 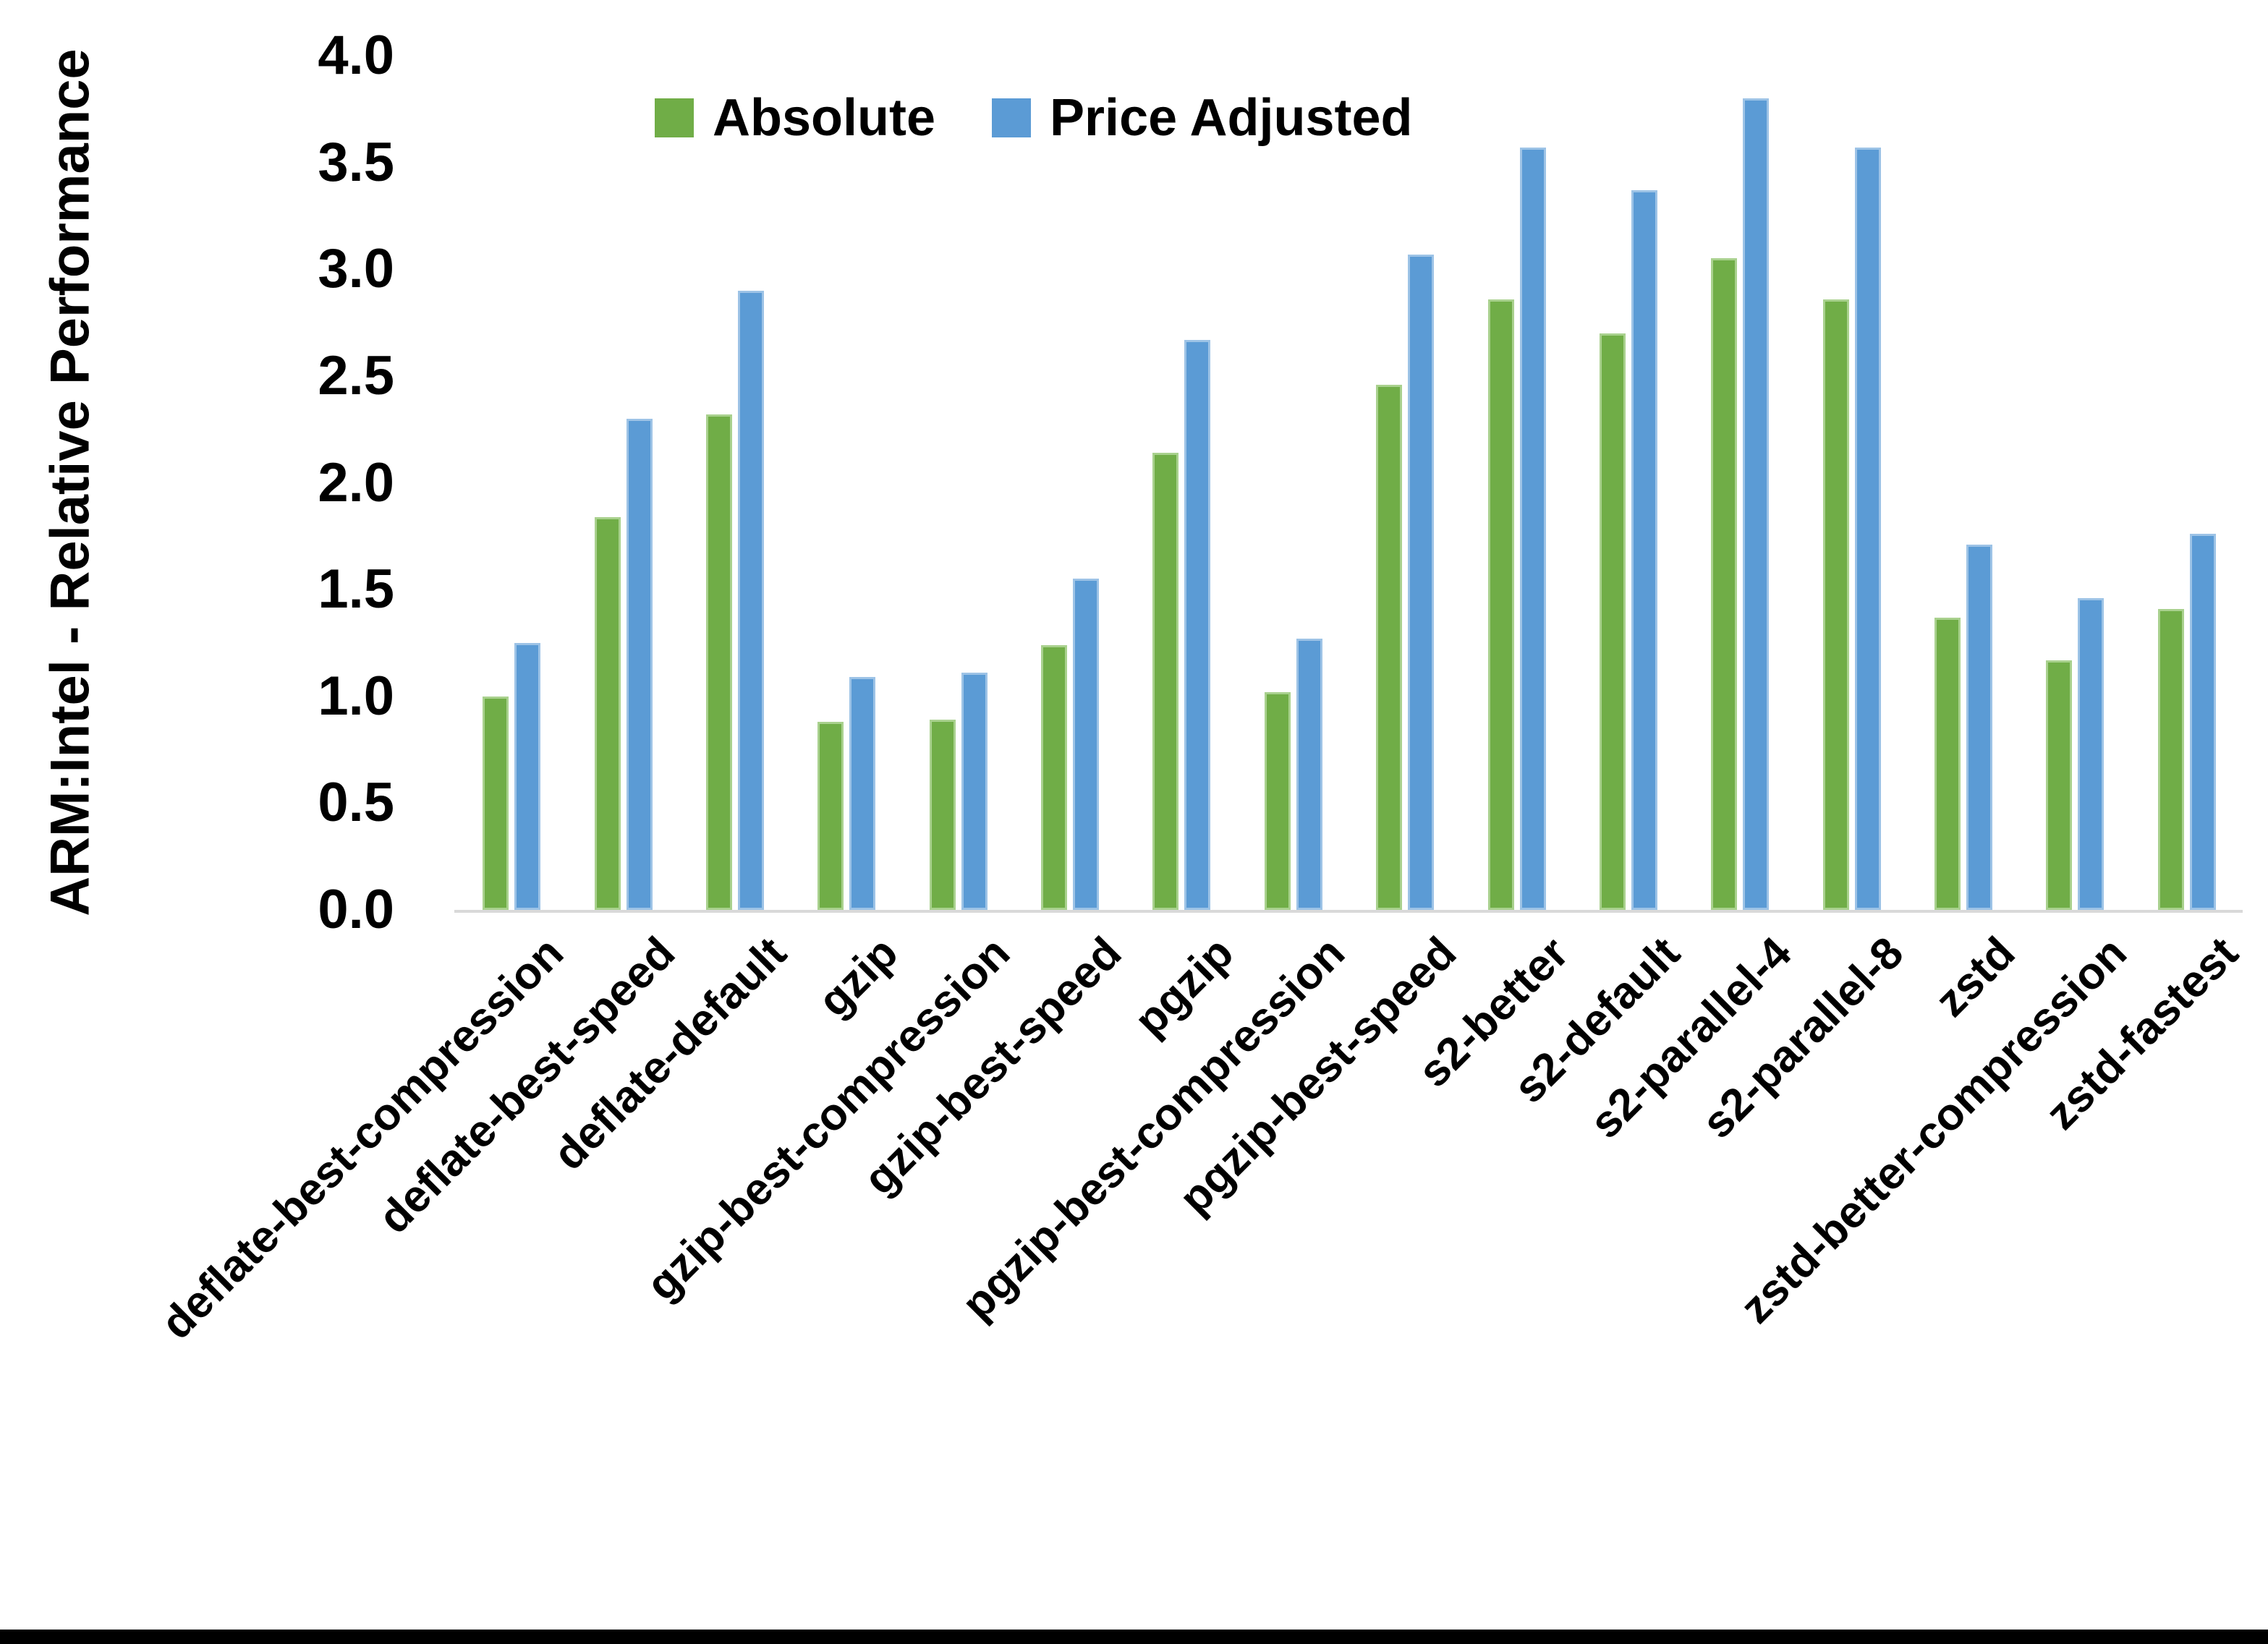 What do you see at coordinates (2059, 785) in the screenshot?
I see `bar-absolute-zstd-better-compression` at bounding box center [2059, 785].